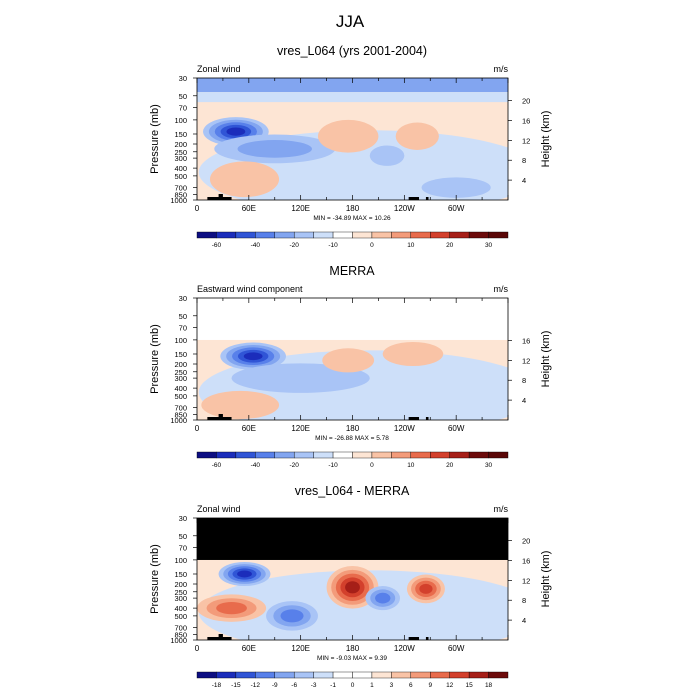 Image resolution: width=700 pixels, height=700 pixels. Describe the element at coordinates (411, 465) in the screenshot. I see `colorbar-label: 10` at that location.